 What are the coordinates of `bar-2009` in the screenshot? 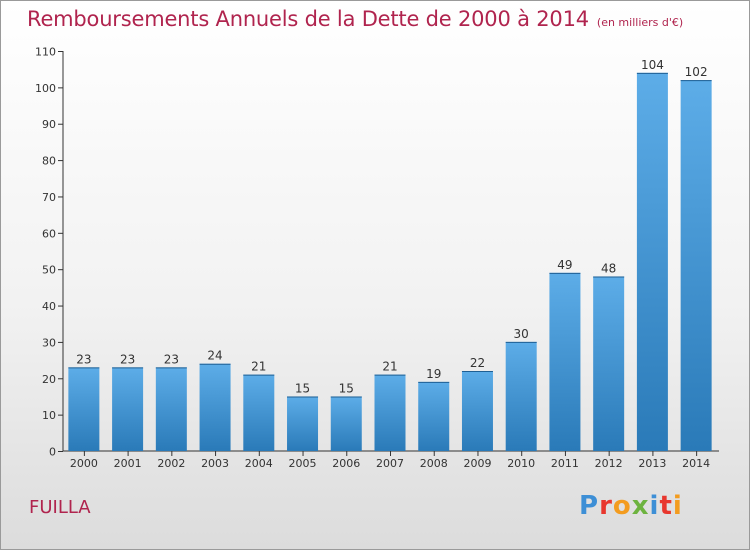 It's located at (477, 411).